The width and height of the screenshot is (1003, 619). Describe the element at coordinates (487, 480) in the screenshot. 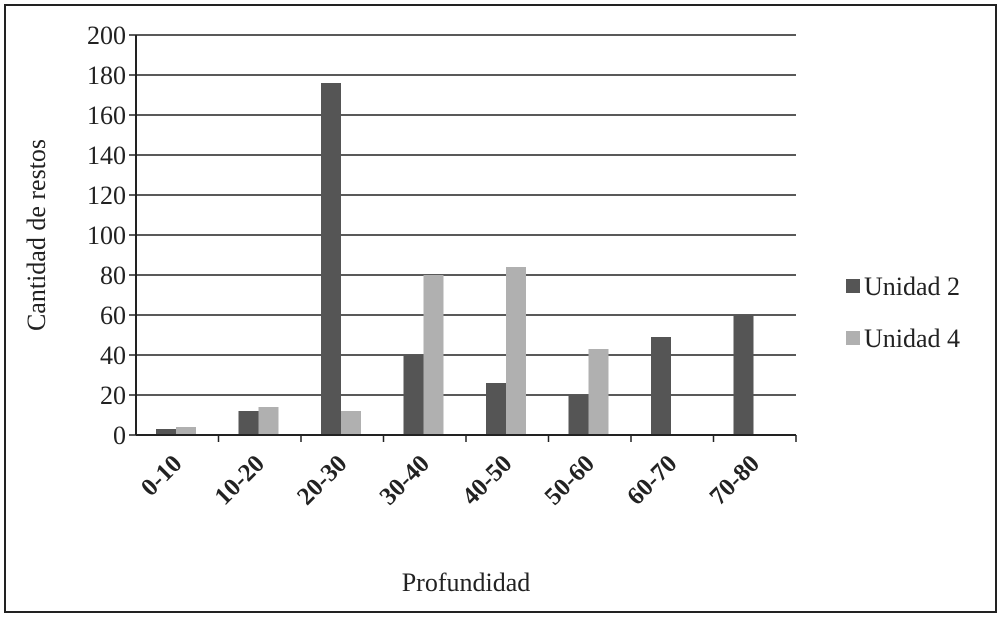

I see `x-tick-label: 40-50` at that location.